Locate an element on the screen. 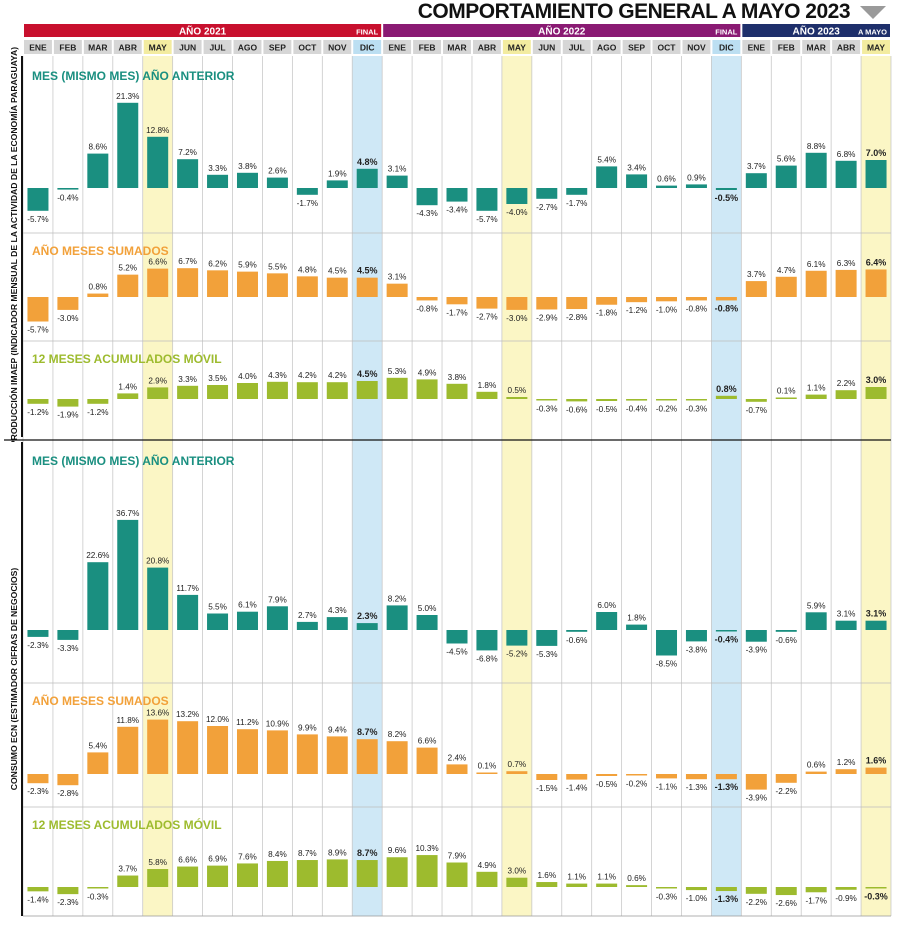 This screenshot has width=900, height=926. data-label: -0.3% is located at coordinates (97, 897).